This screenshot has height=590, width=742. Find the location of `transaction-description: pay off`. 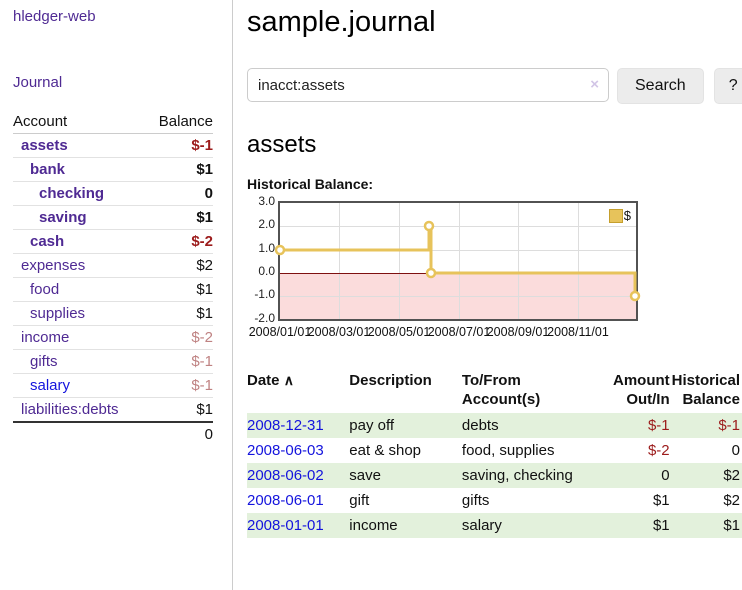

transaction-description: pay off is located at coordinates (372, 425).